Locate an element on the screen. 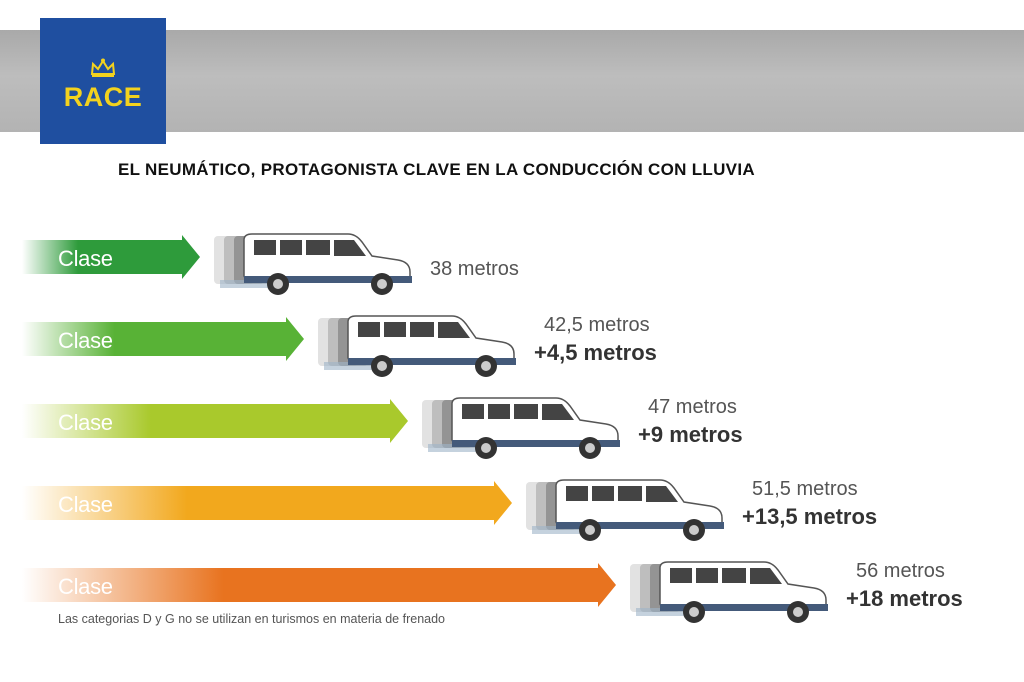 The image size is (1024, 682). logo-text: RACE is located at coordinates (103, 97).